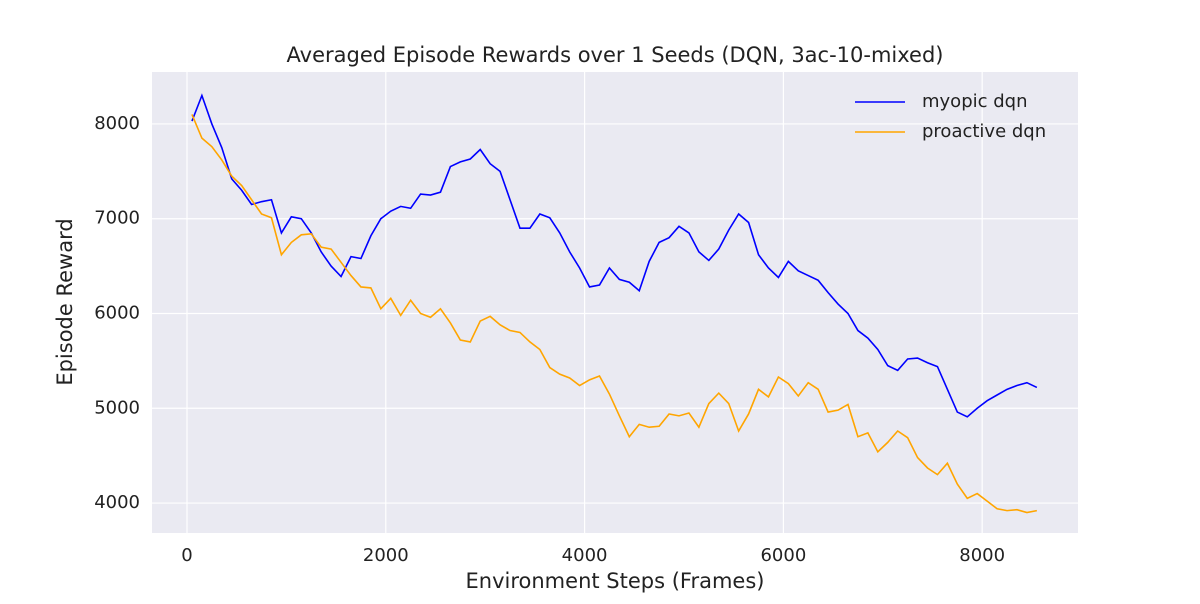 This screenshot has height=604, width=1200. Describe the element at coordinates (982, 555) in the screenshot. I see `x-tick-label: 8000` at that location.